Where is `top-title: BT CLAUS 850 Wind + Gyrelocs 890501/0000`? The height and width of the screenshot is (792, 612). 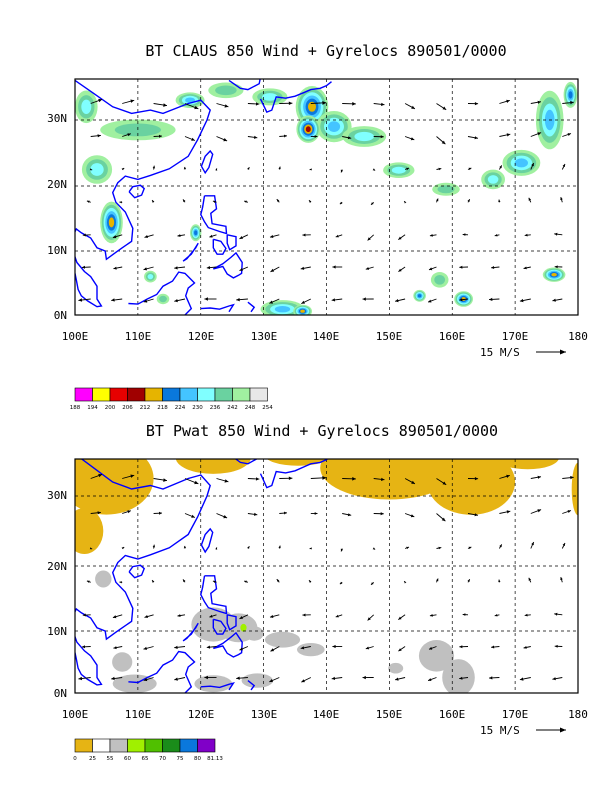
top-title: BT CLAUS 850 Wind + Gyrelocs 890501/0000 is located at coordinates (325, 51).